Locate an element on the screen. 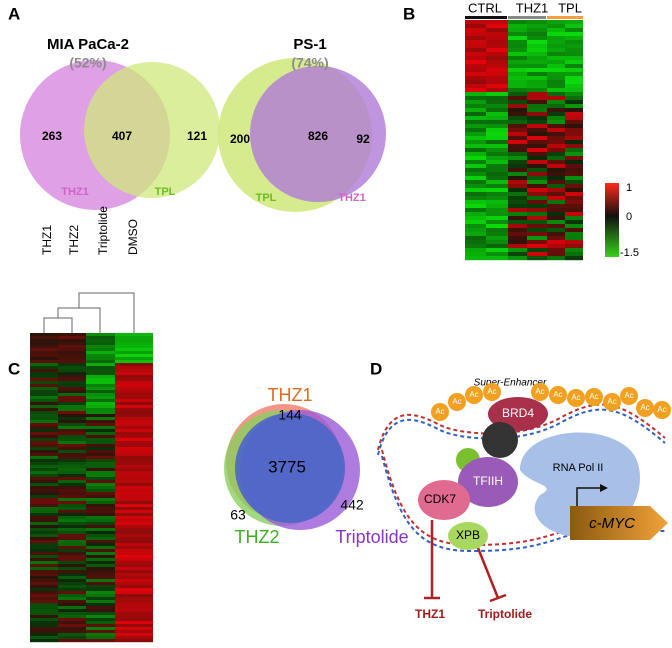 The image size is (672, 648). column-label: THZ2 is located at coordinates (74, 240).